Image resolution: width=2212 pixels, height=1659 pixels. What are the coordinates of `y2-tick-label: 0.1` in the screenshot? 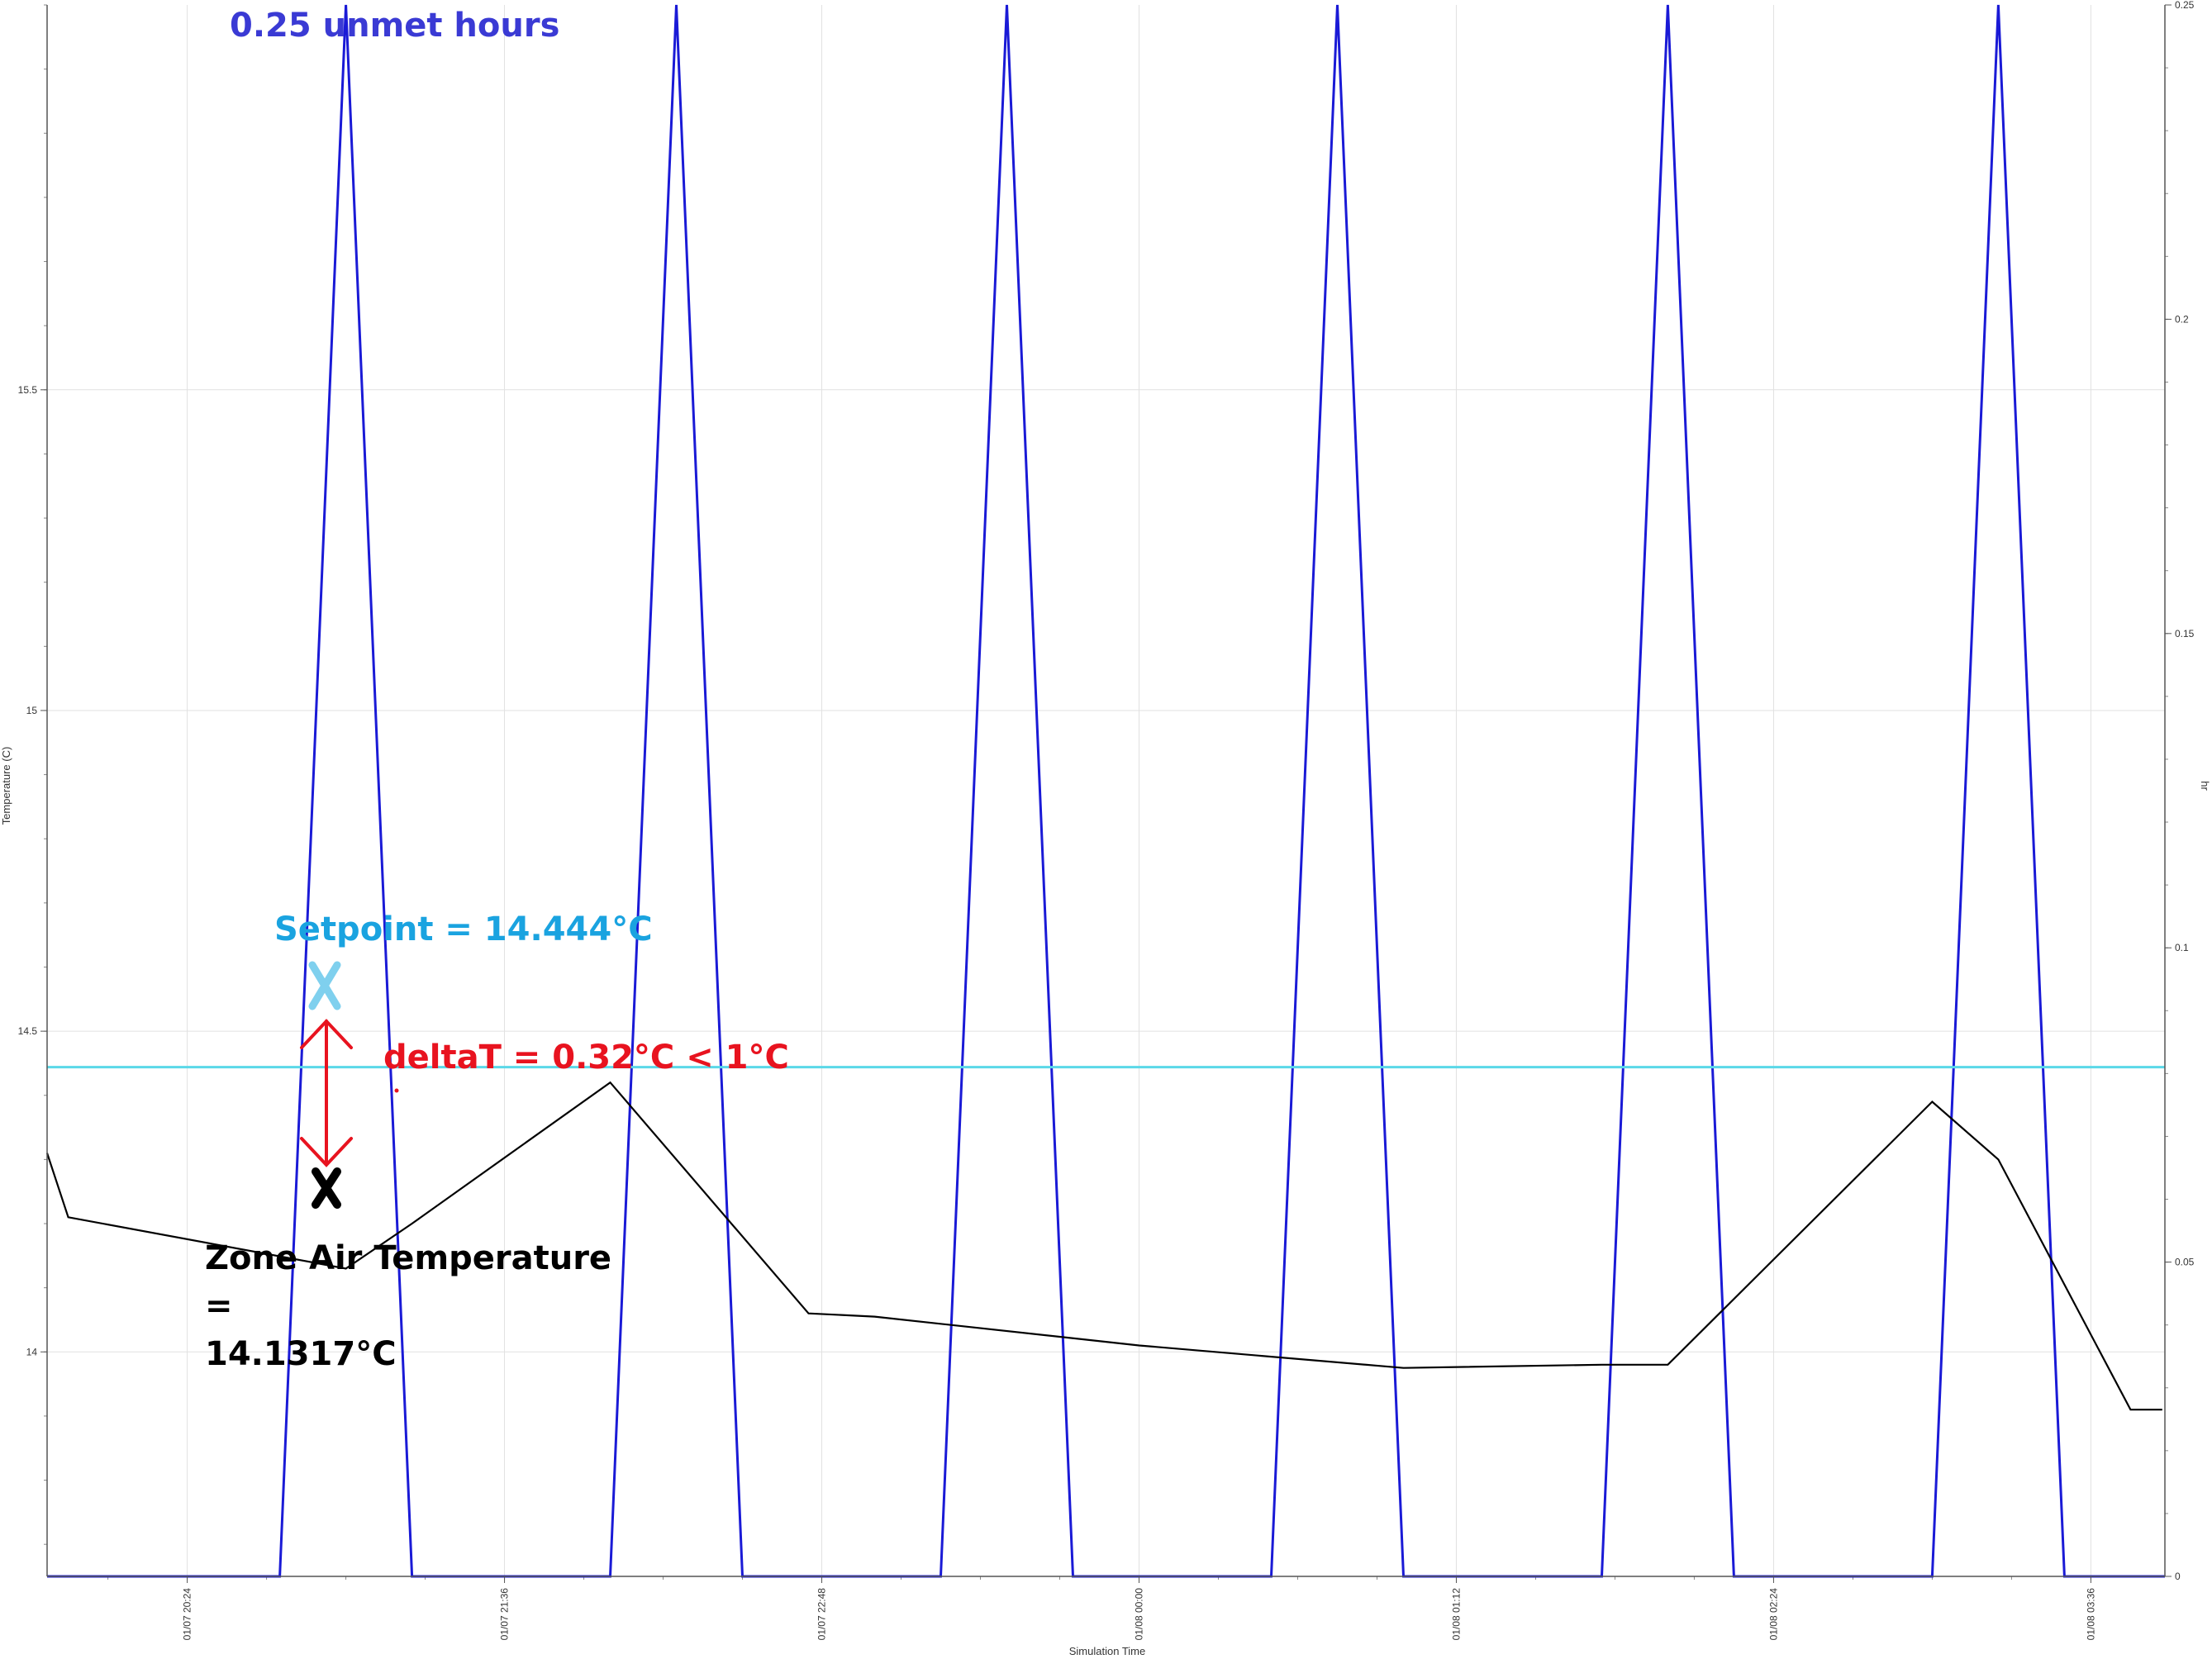 It's located at (2182, 947).